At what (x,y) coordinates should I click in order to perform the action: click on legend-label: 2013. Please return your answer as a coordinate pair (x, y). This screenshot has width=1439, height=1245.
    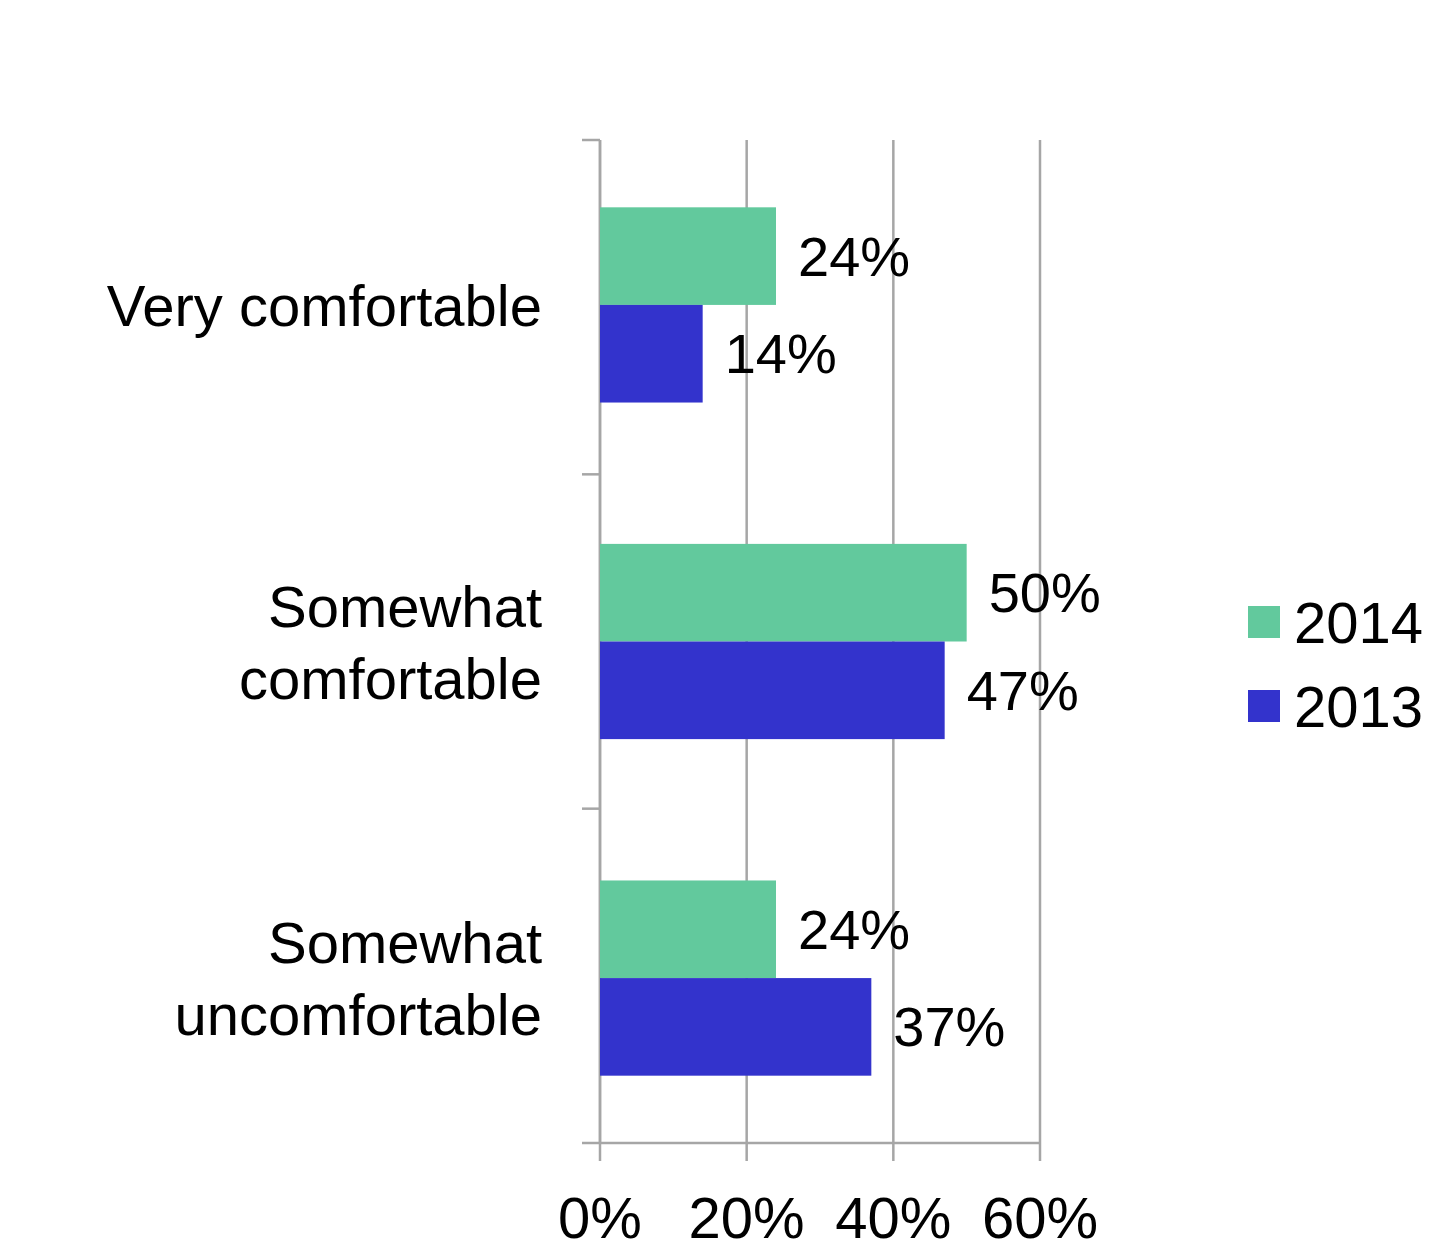
    Looking at the image, I should click on (1359, 706).